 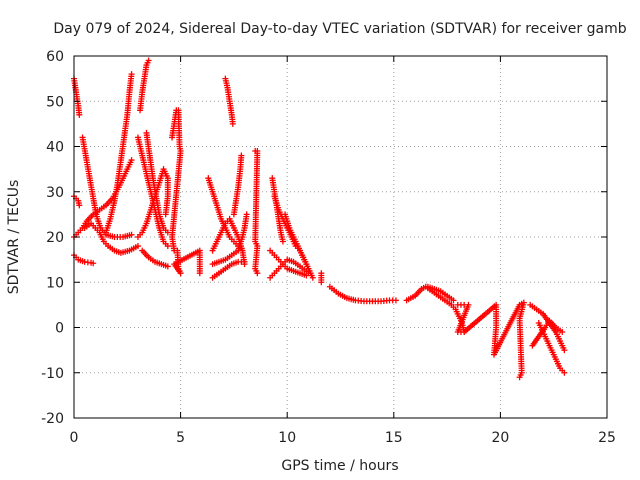 What do you see at coordinates (256, 212) in the screenshot?
I see `series-scatter-r` at bounding box center [256, 212].